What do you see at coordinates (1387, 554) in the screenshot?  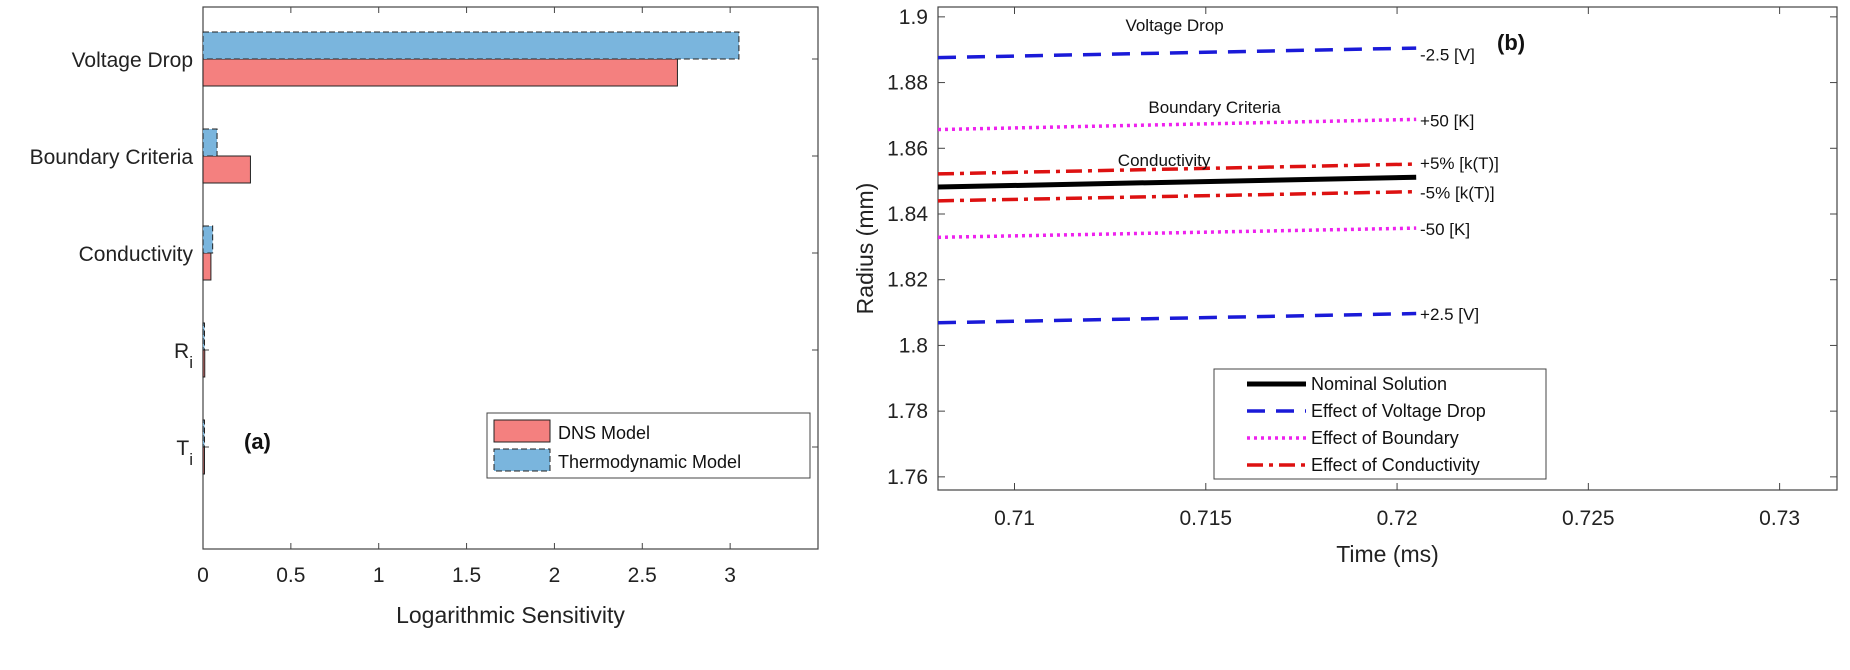 I see `x-axis-label: Time (ms)` at bounding box center [1387, 554].